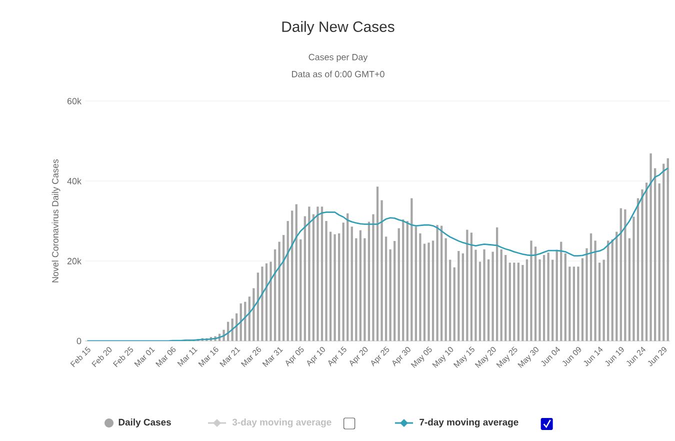 The height and width of the screenshot is (441, 675). I want to click on y-tick-label: 60k, so click(74, 101).